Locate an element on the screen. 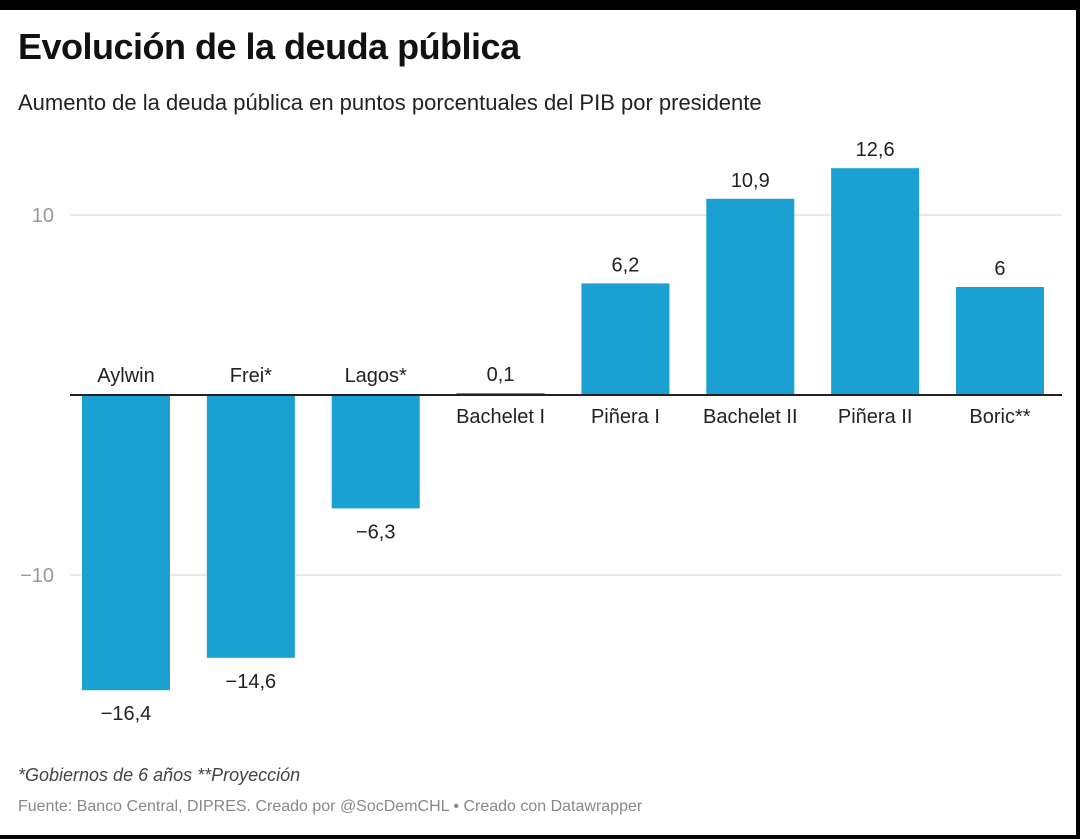 This screenshot has width=1080, height=839. value-label-0: −16,4 is located at coordinates (126, 714).